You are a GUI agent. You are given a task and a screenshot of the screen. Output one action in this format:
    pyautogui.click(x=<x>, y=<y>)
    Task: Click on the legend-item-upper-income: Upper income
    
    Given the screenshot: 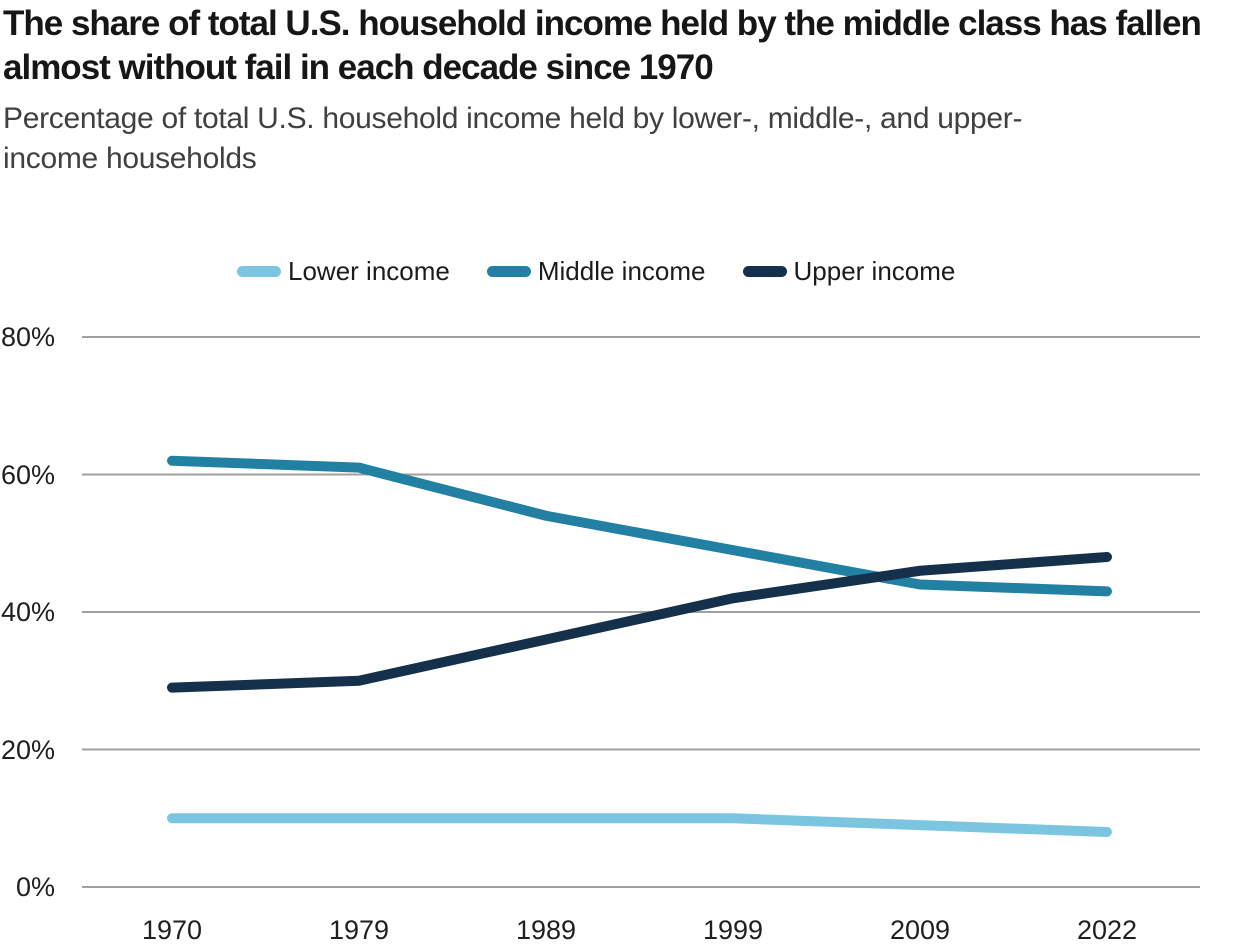 What is the action you would take?
    pyautogui.click(x=849, y=271)
    